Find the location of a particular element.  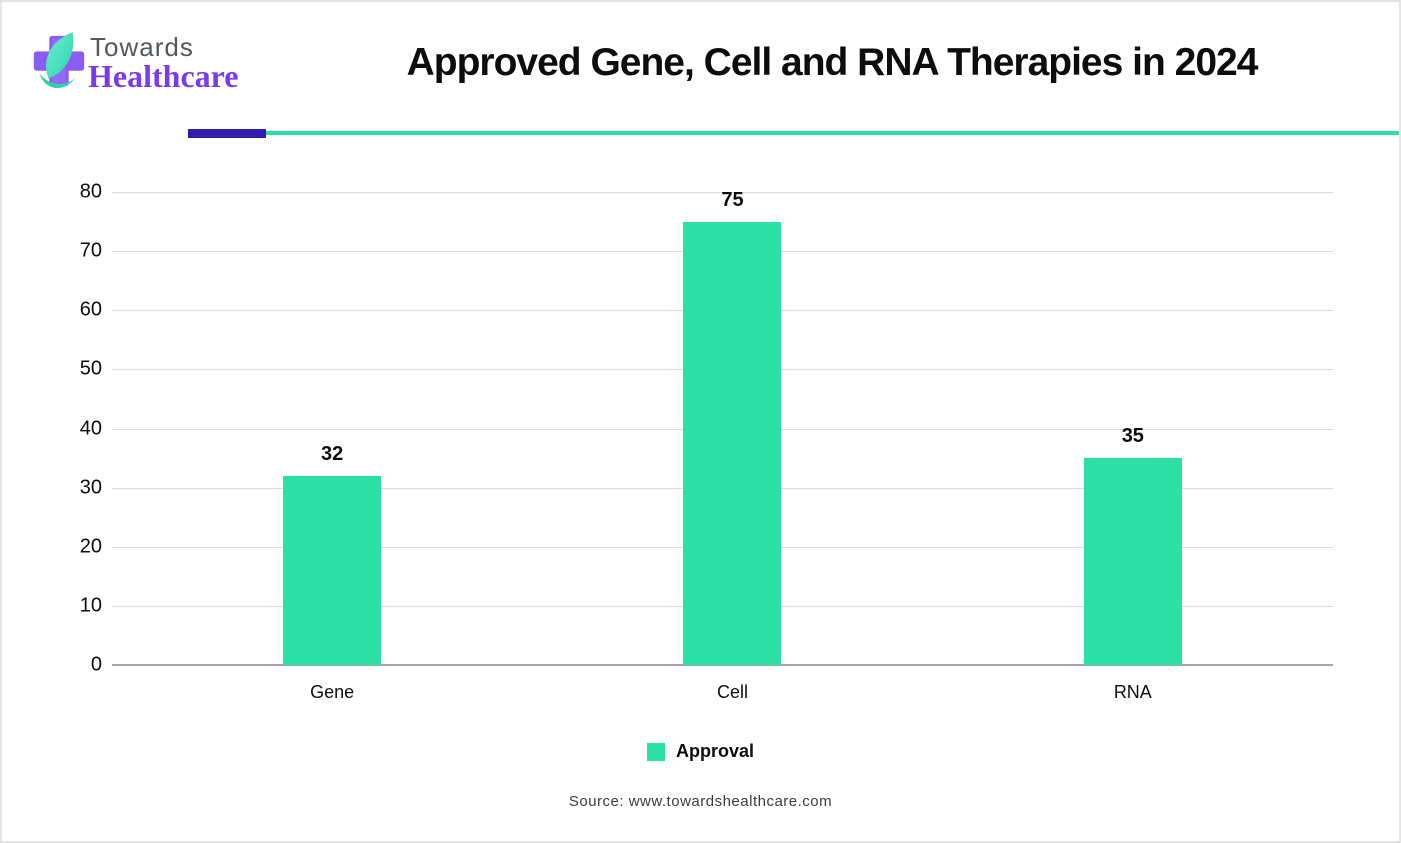

source-text: Source: www.towardshealthcare.com is located at coordinates (700, 801).